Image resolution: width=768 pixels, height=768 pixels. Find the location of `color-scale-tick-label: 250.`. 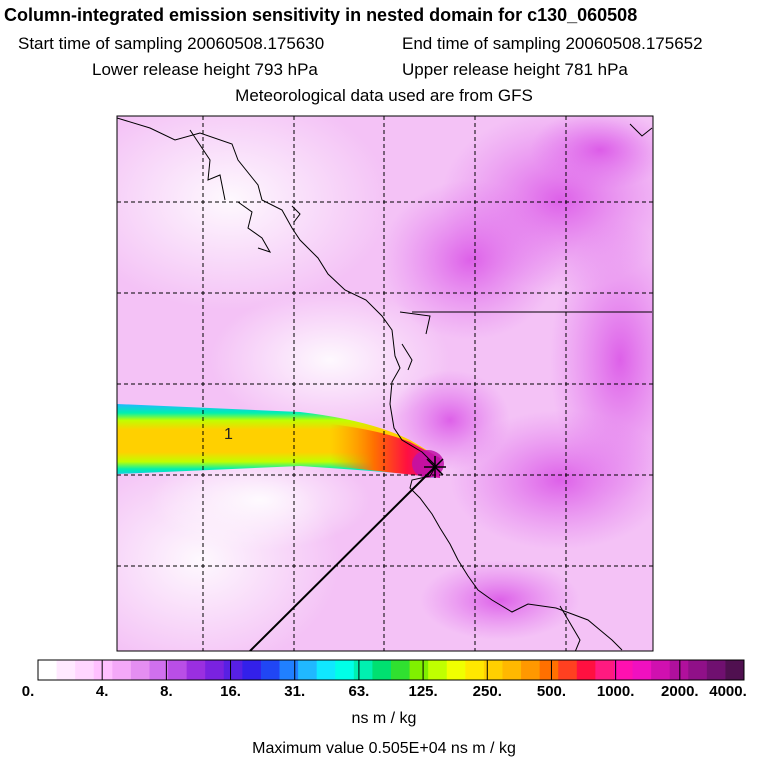

color-scale-tick-label: 250. is located at coordinates (487, 691).